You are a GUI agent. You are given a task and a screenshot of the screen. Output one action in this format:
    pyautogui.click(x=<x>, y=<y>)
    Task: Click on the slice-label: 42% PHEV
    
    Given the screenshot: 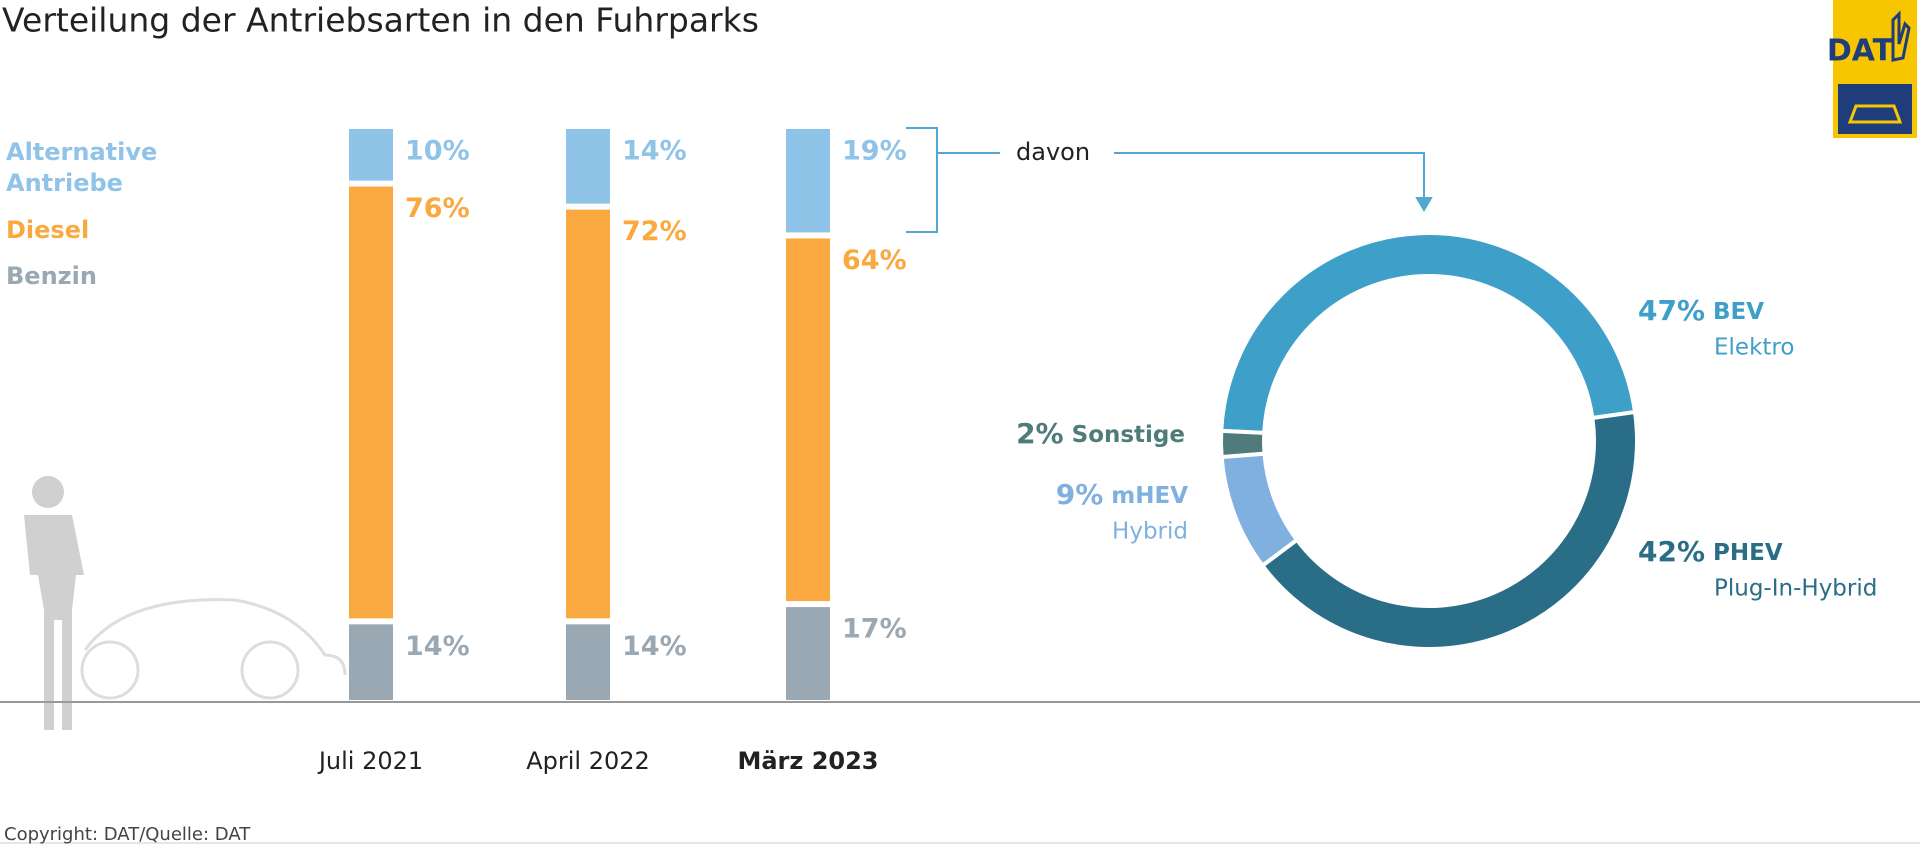 What is the action you would take?
    pyautogui.click(x=1710, y=551)
    